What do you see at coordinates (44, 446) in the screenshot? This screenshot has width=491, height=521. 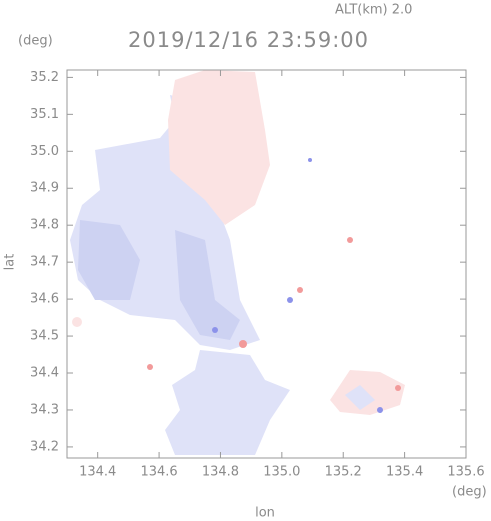 I see `y-tick-label: 34.2` at bounding box center [44, 446].